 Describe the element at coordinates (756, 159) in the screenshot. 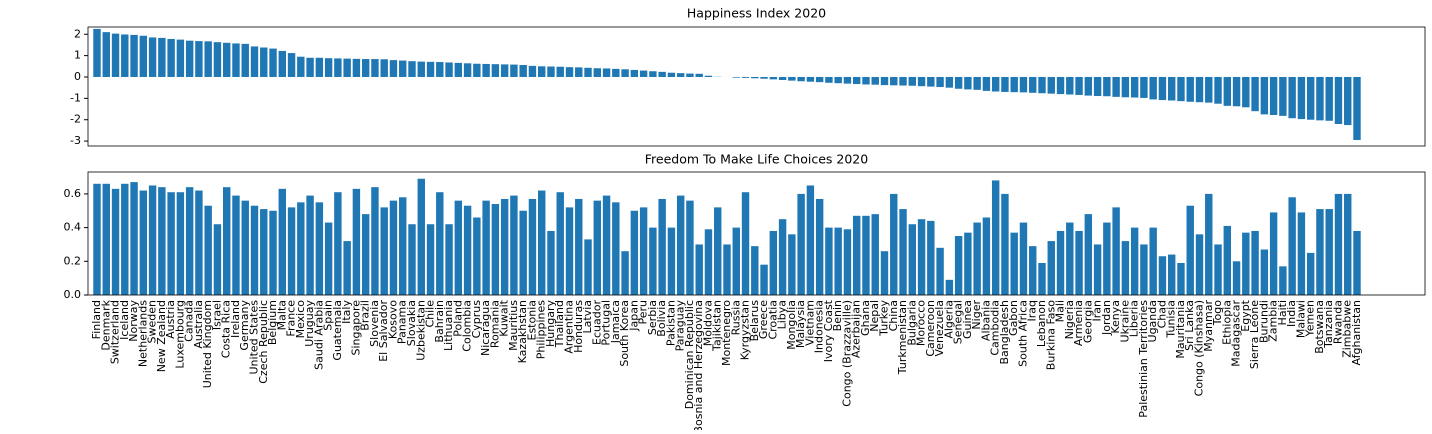

I see `chart-title: Freedom To Make Life Choices 2020` at that location.